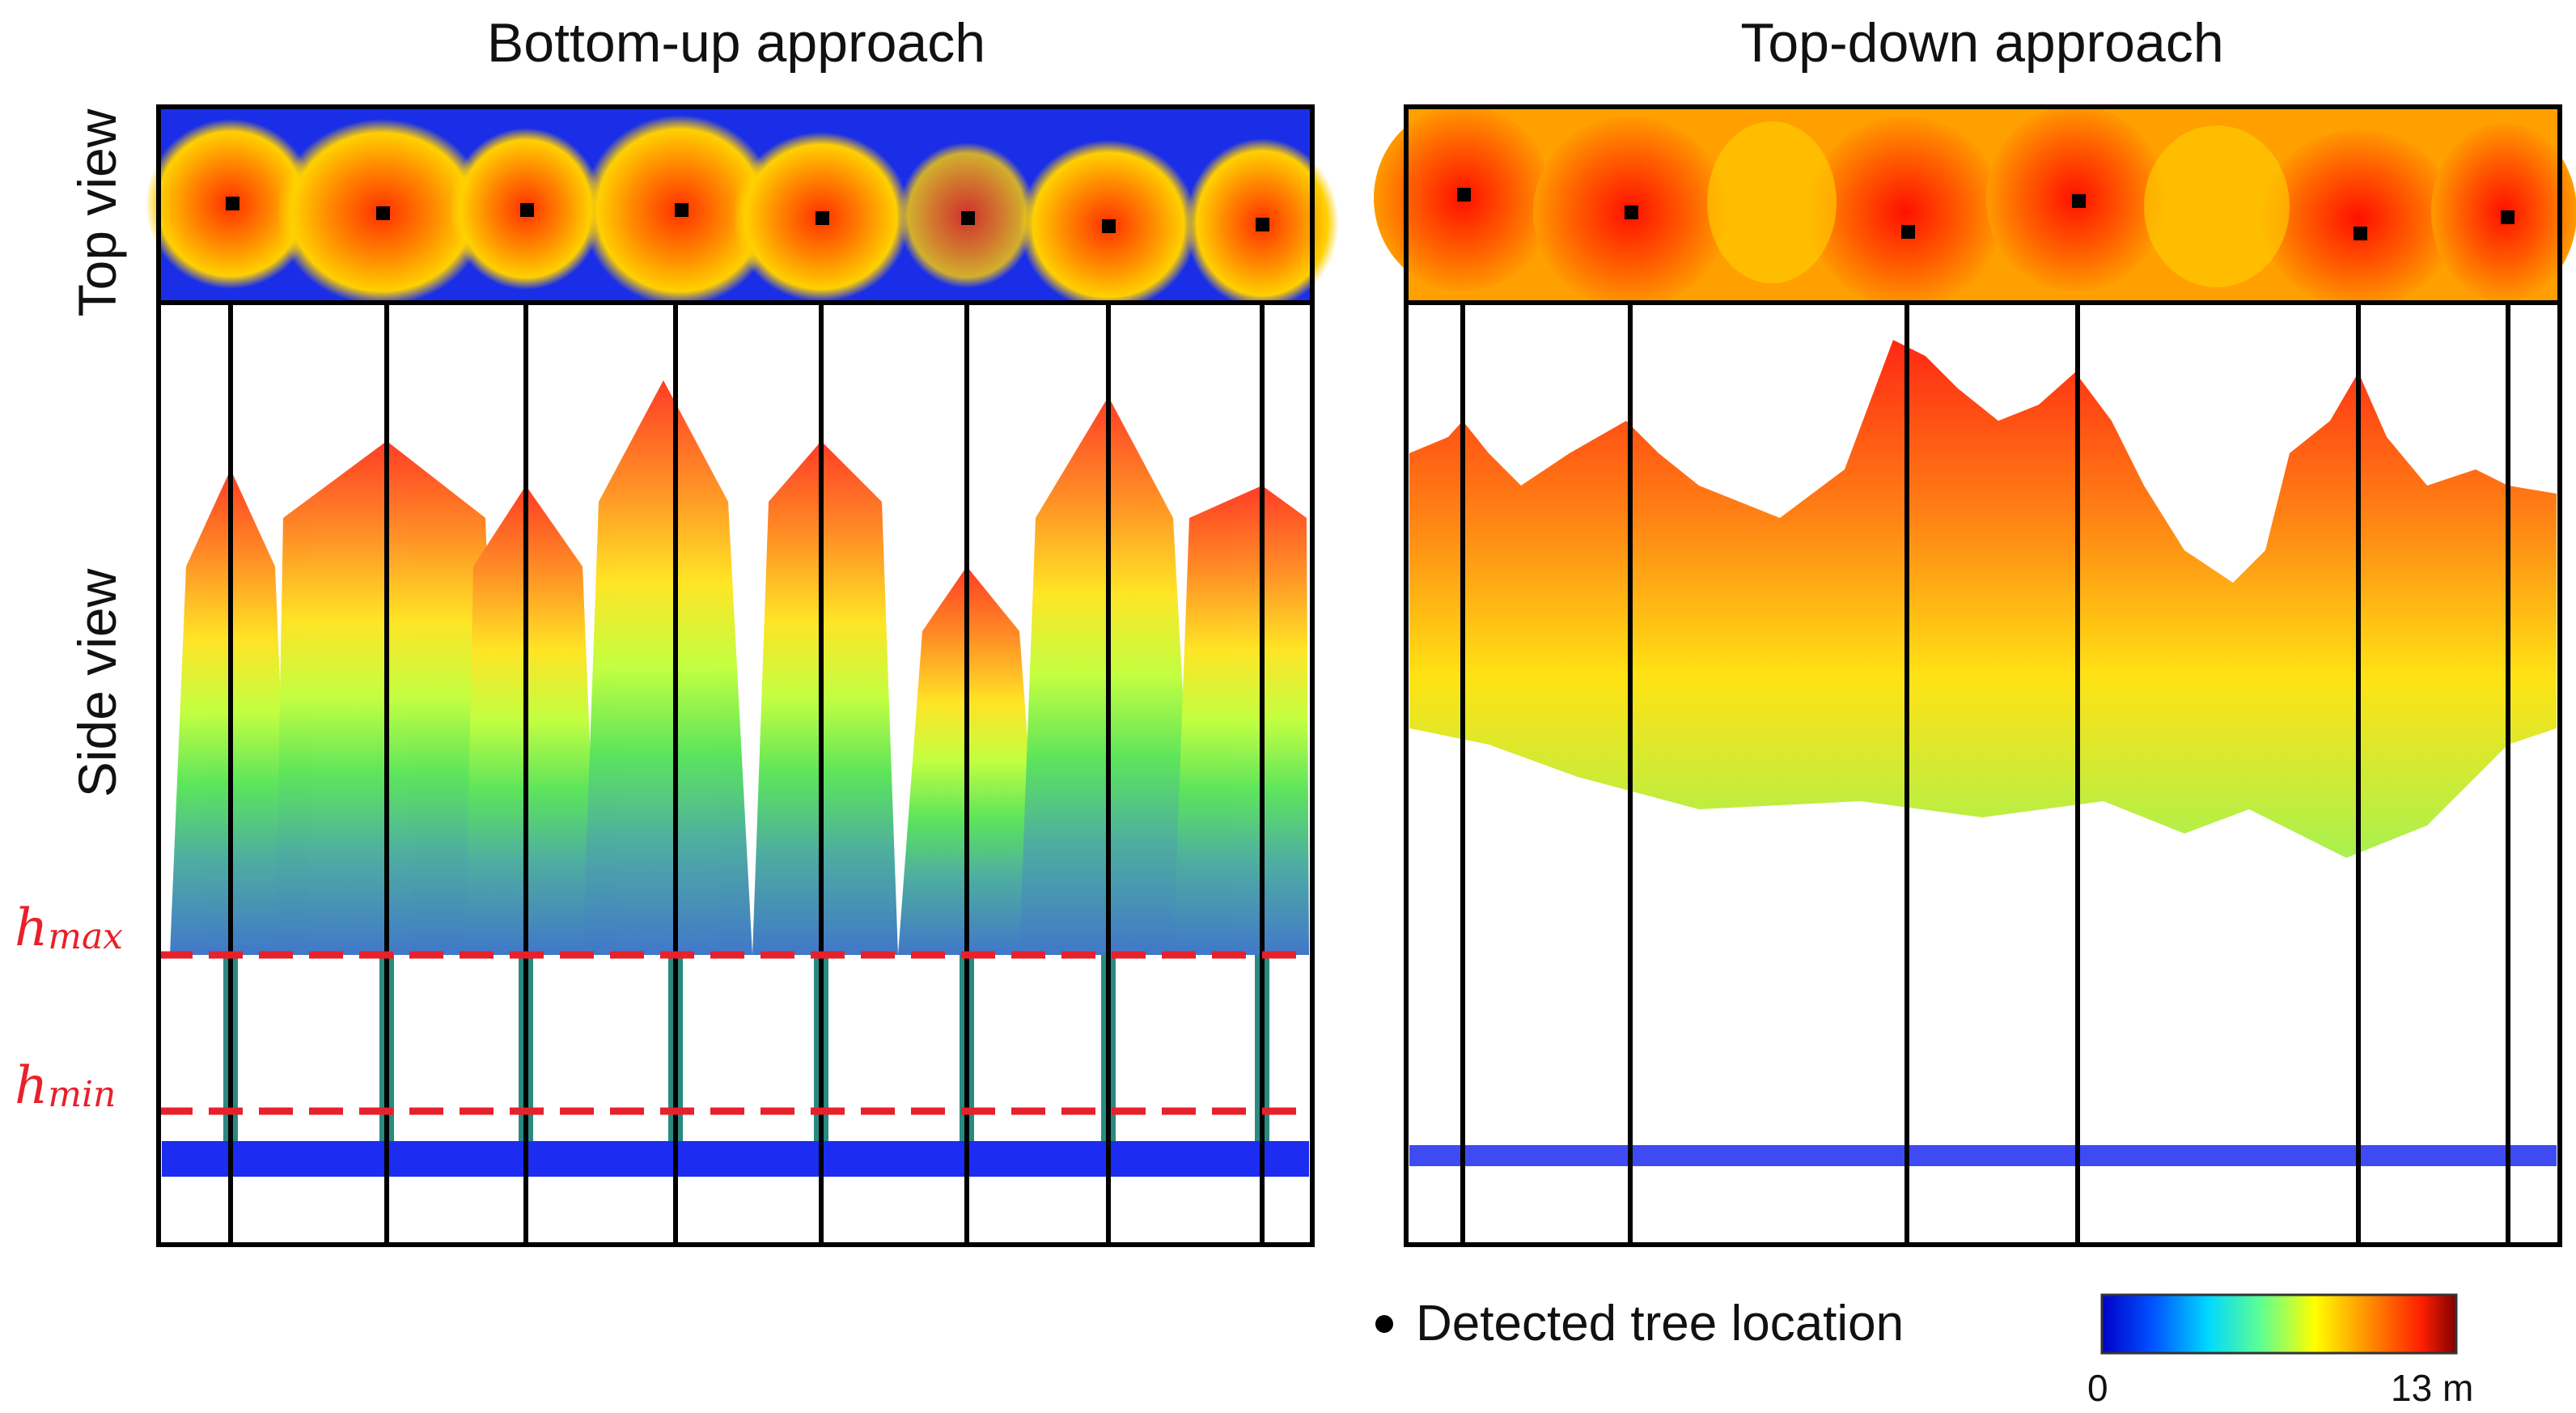  What do you see at coordinates (1982, 43) in the screenshot?
I see `top-down-title: Top-down approach` at bounding box center [1982, 43].